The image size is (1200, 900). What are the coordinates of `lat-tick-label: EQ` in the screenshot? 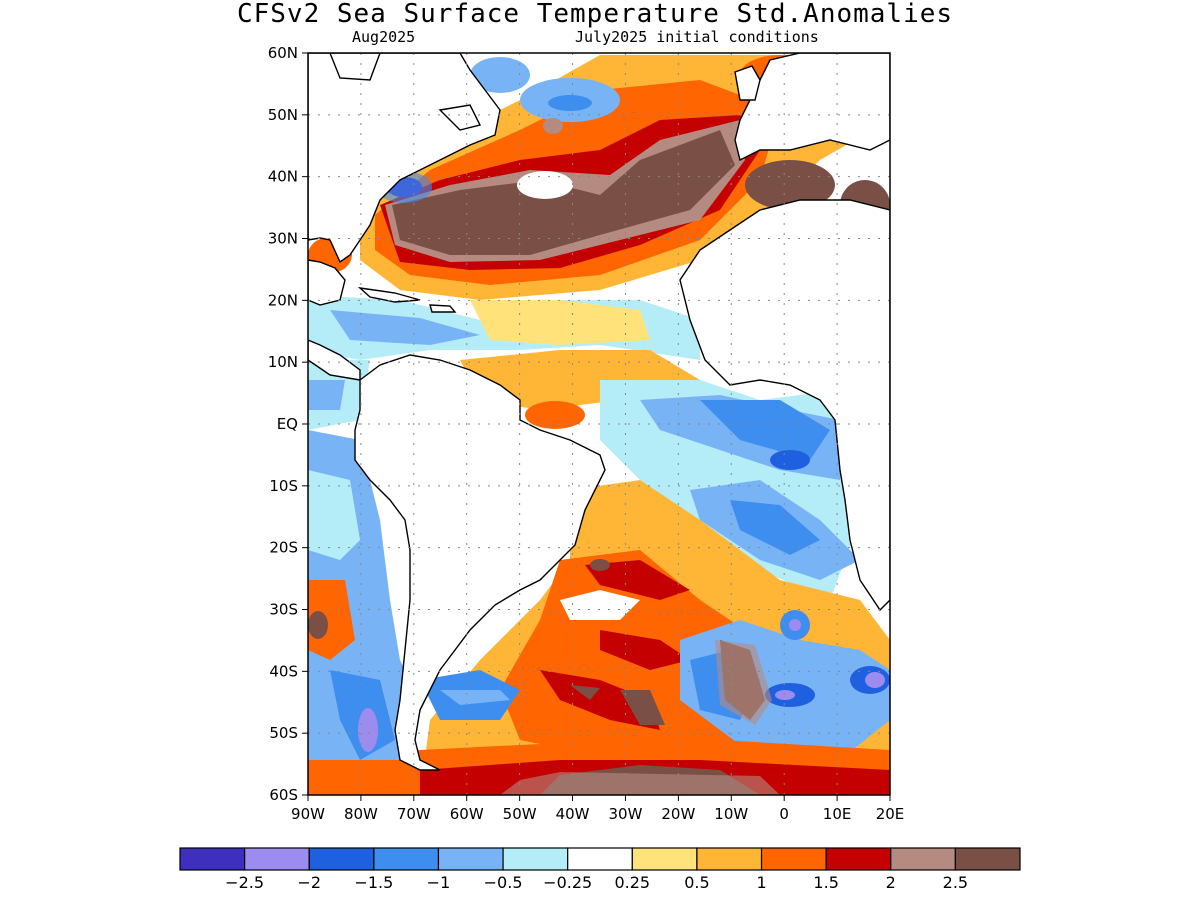 It's located at (287, 424).